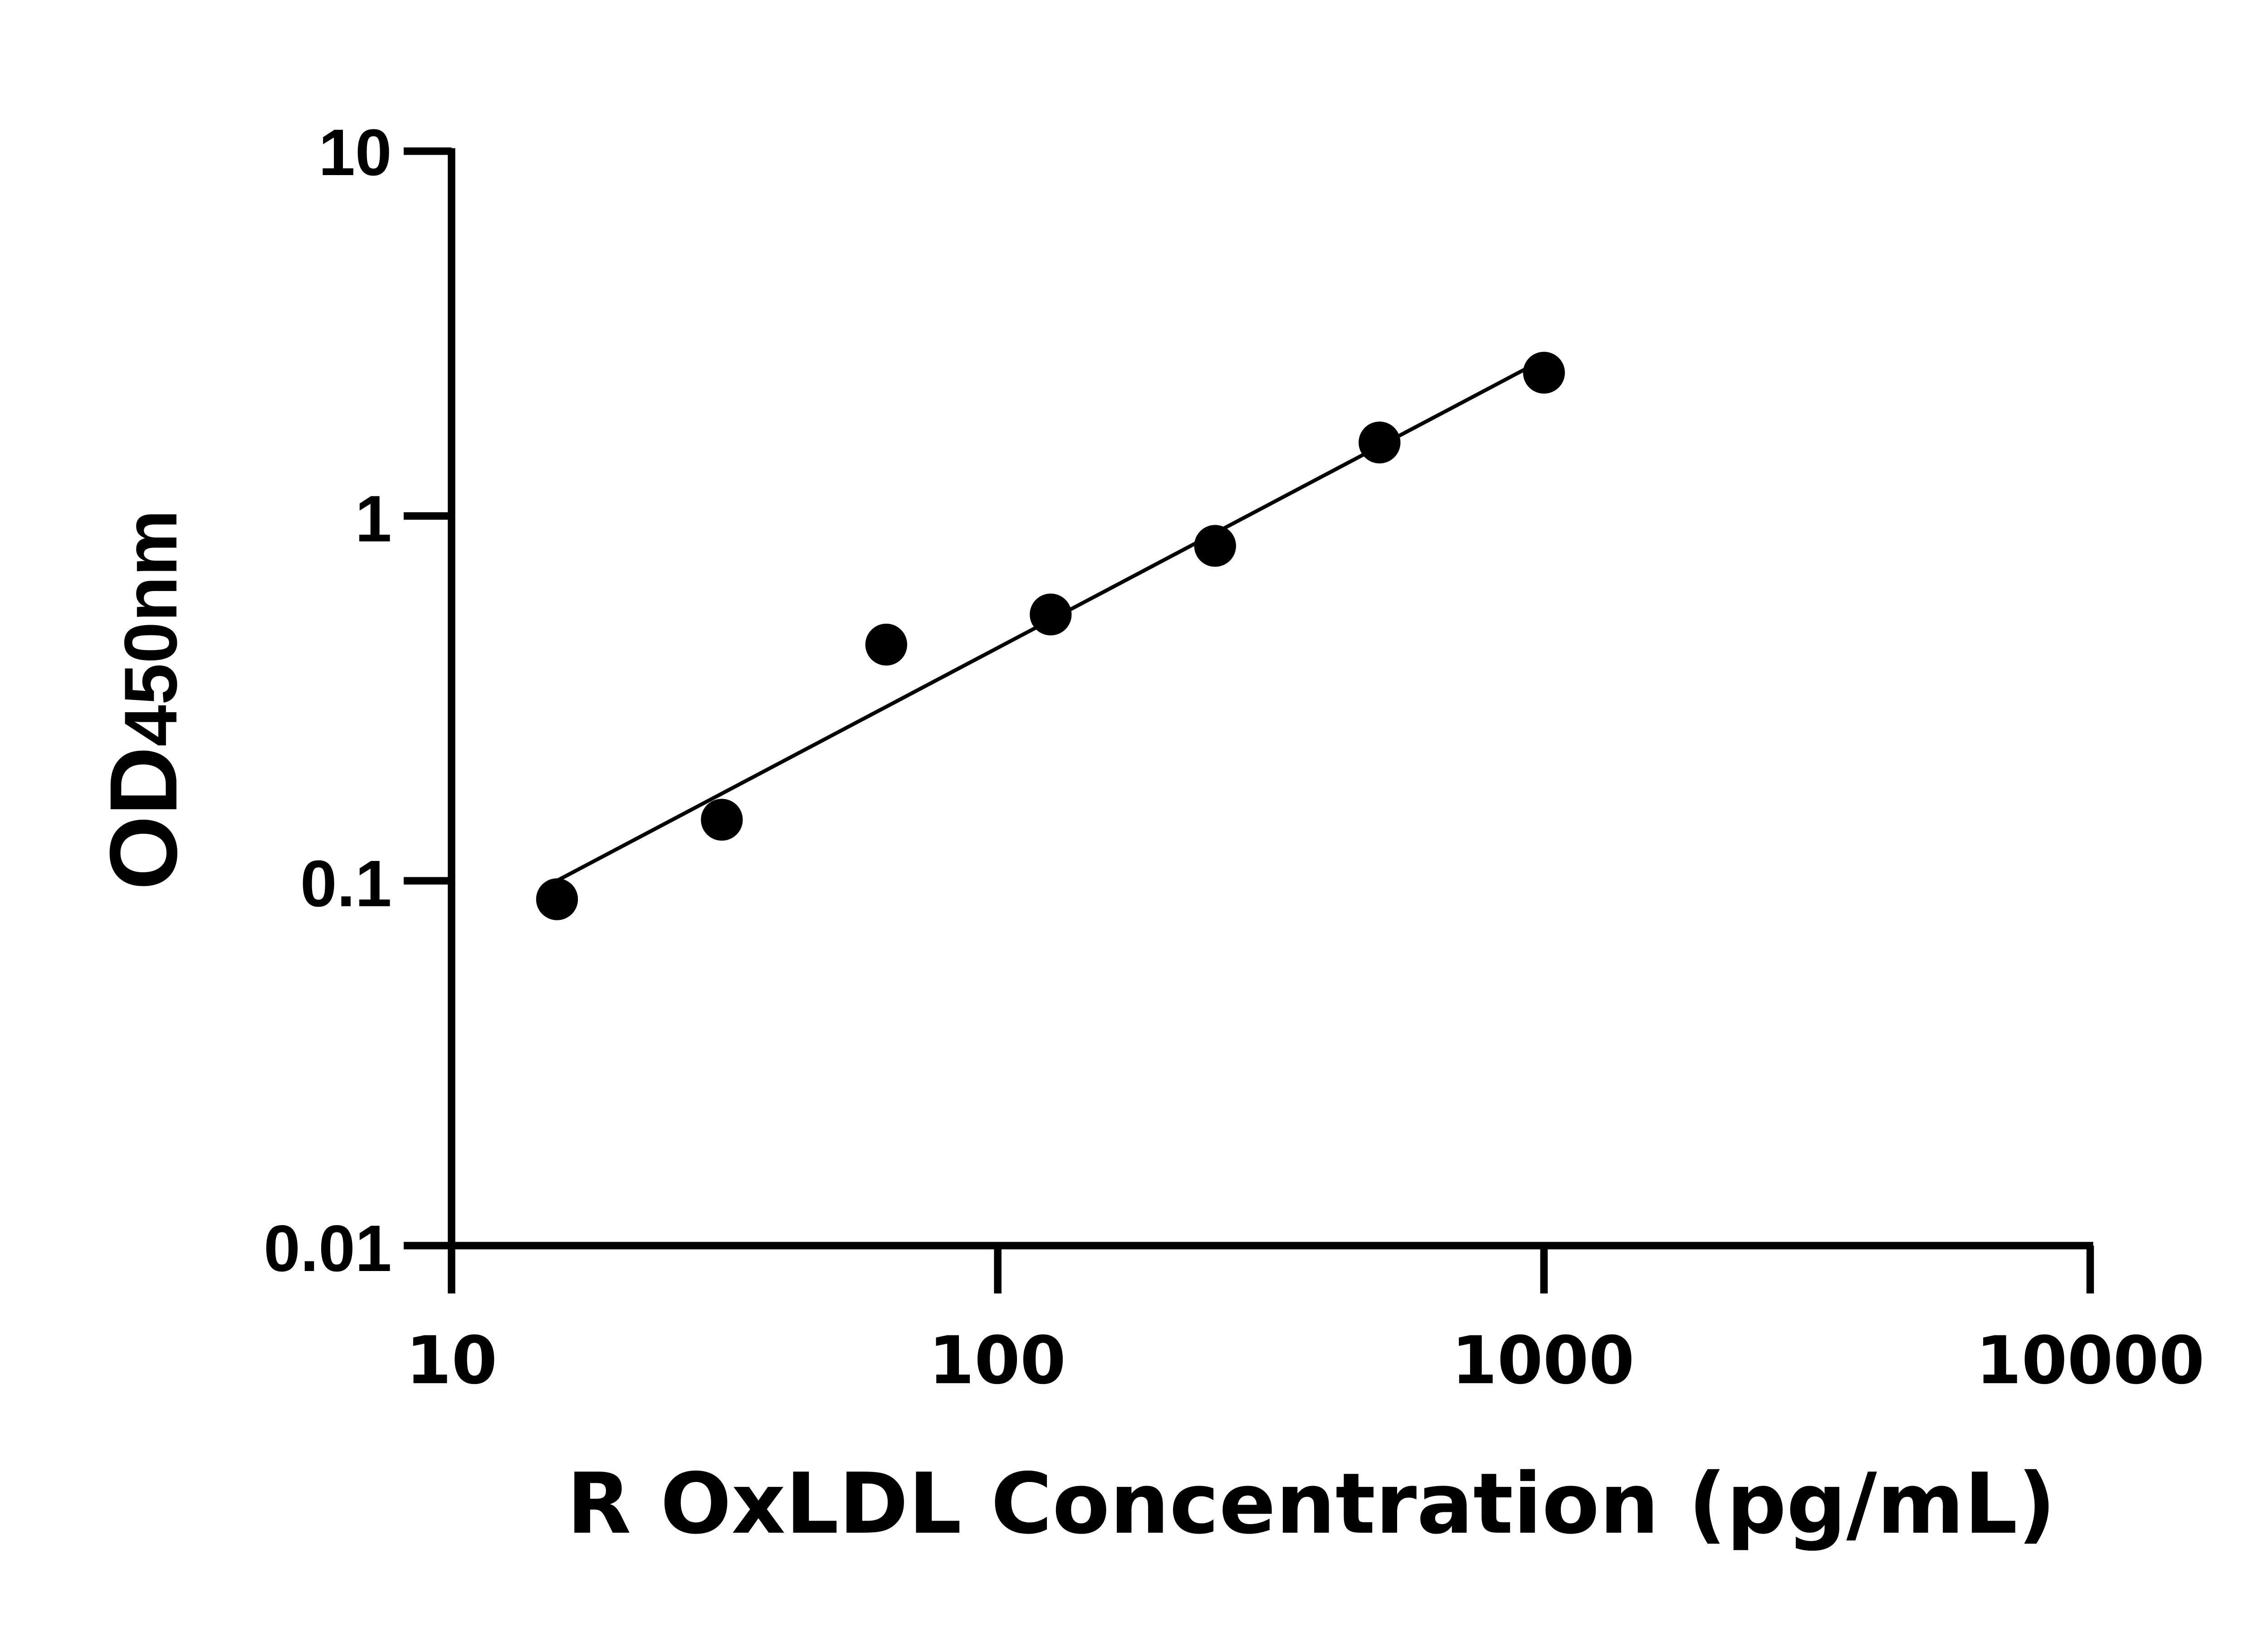 The height and width of the screenshot is (1633, 2268). What do you see at coordinates (374, 519) in the screenshot?
I see `y-tick-label: 1` at bounding box center [374, 519].